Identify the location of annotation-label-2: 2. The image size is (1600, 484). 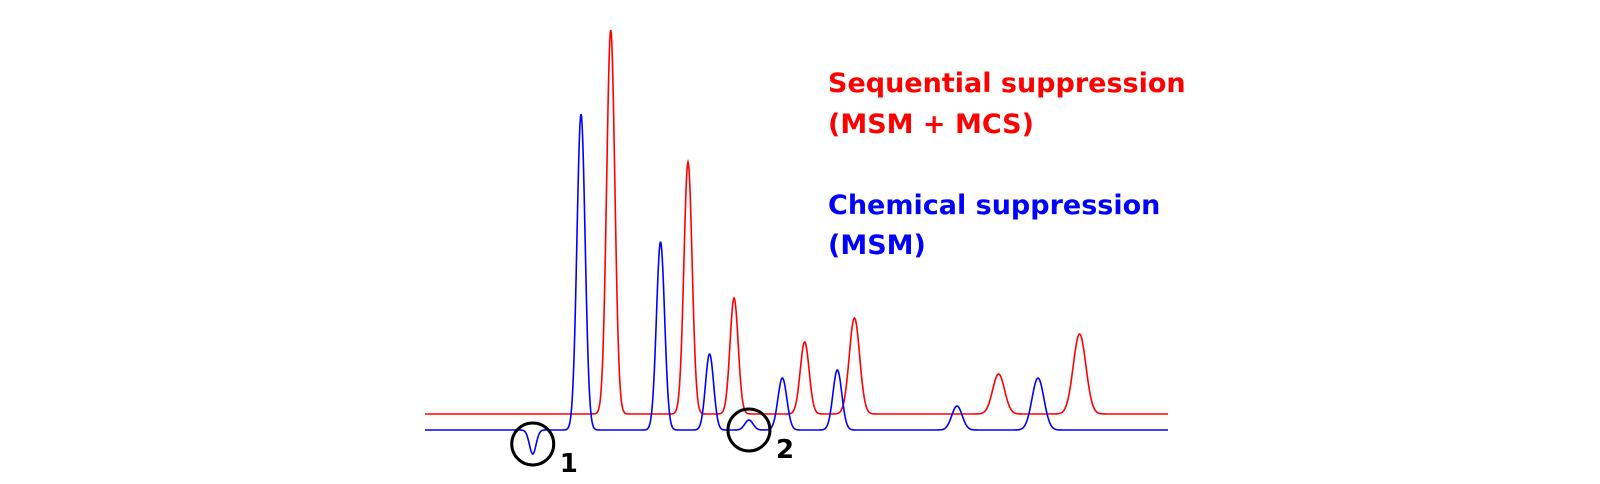
(785, 450).